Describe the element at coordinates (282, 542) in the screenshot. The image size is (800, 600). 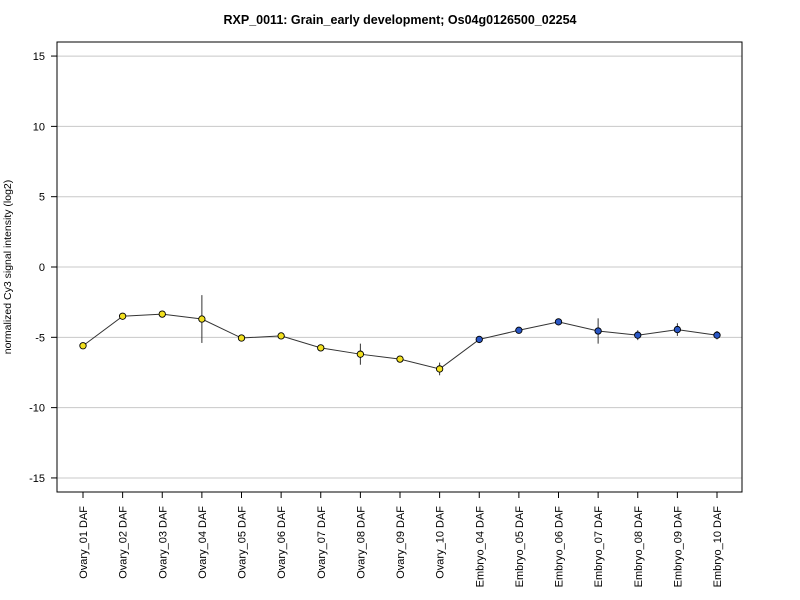
I see `x-tick-label: Ovary_06 DAF` at that location.